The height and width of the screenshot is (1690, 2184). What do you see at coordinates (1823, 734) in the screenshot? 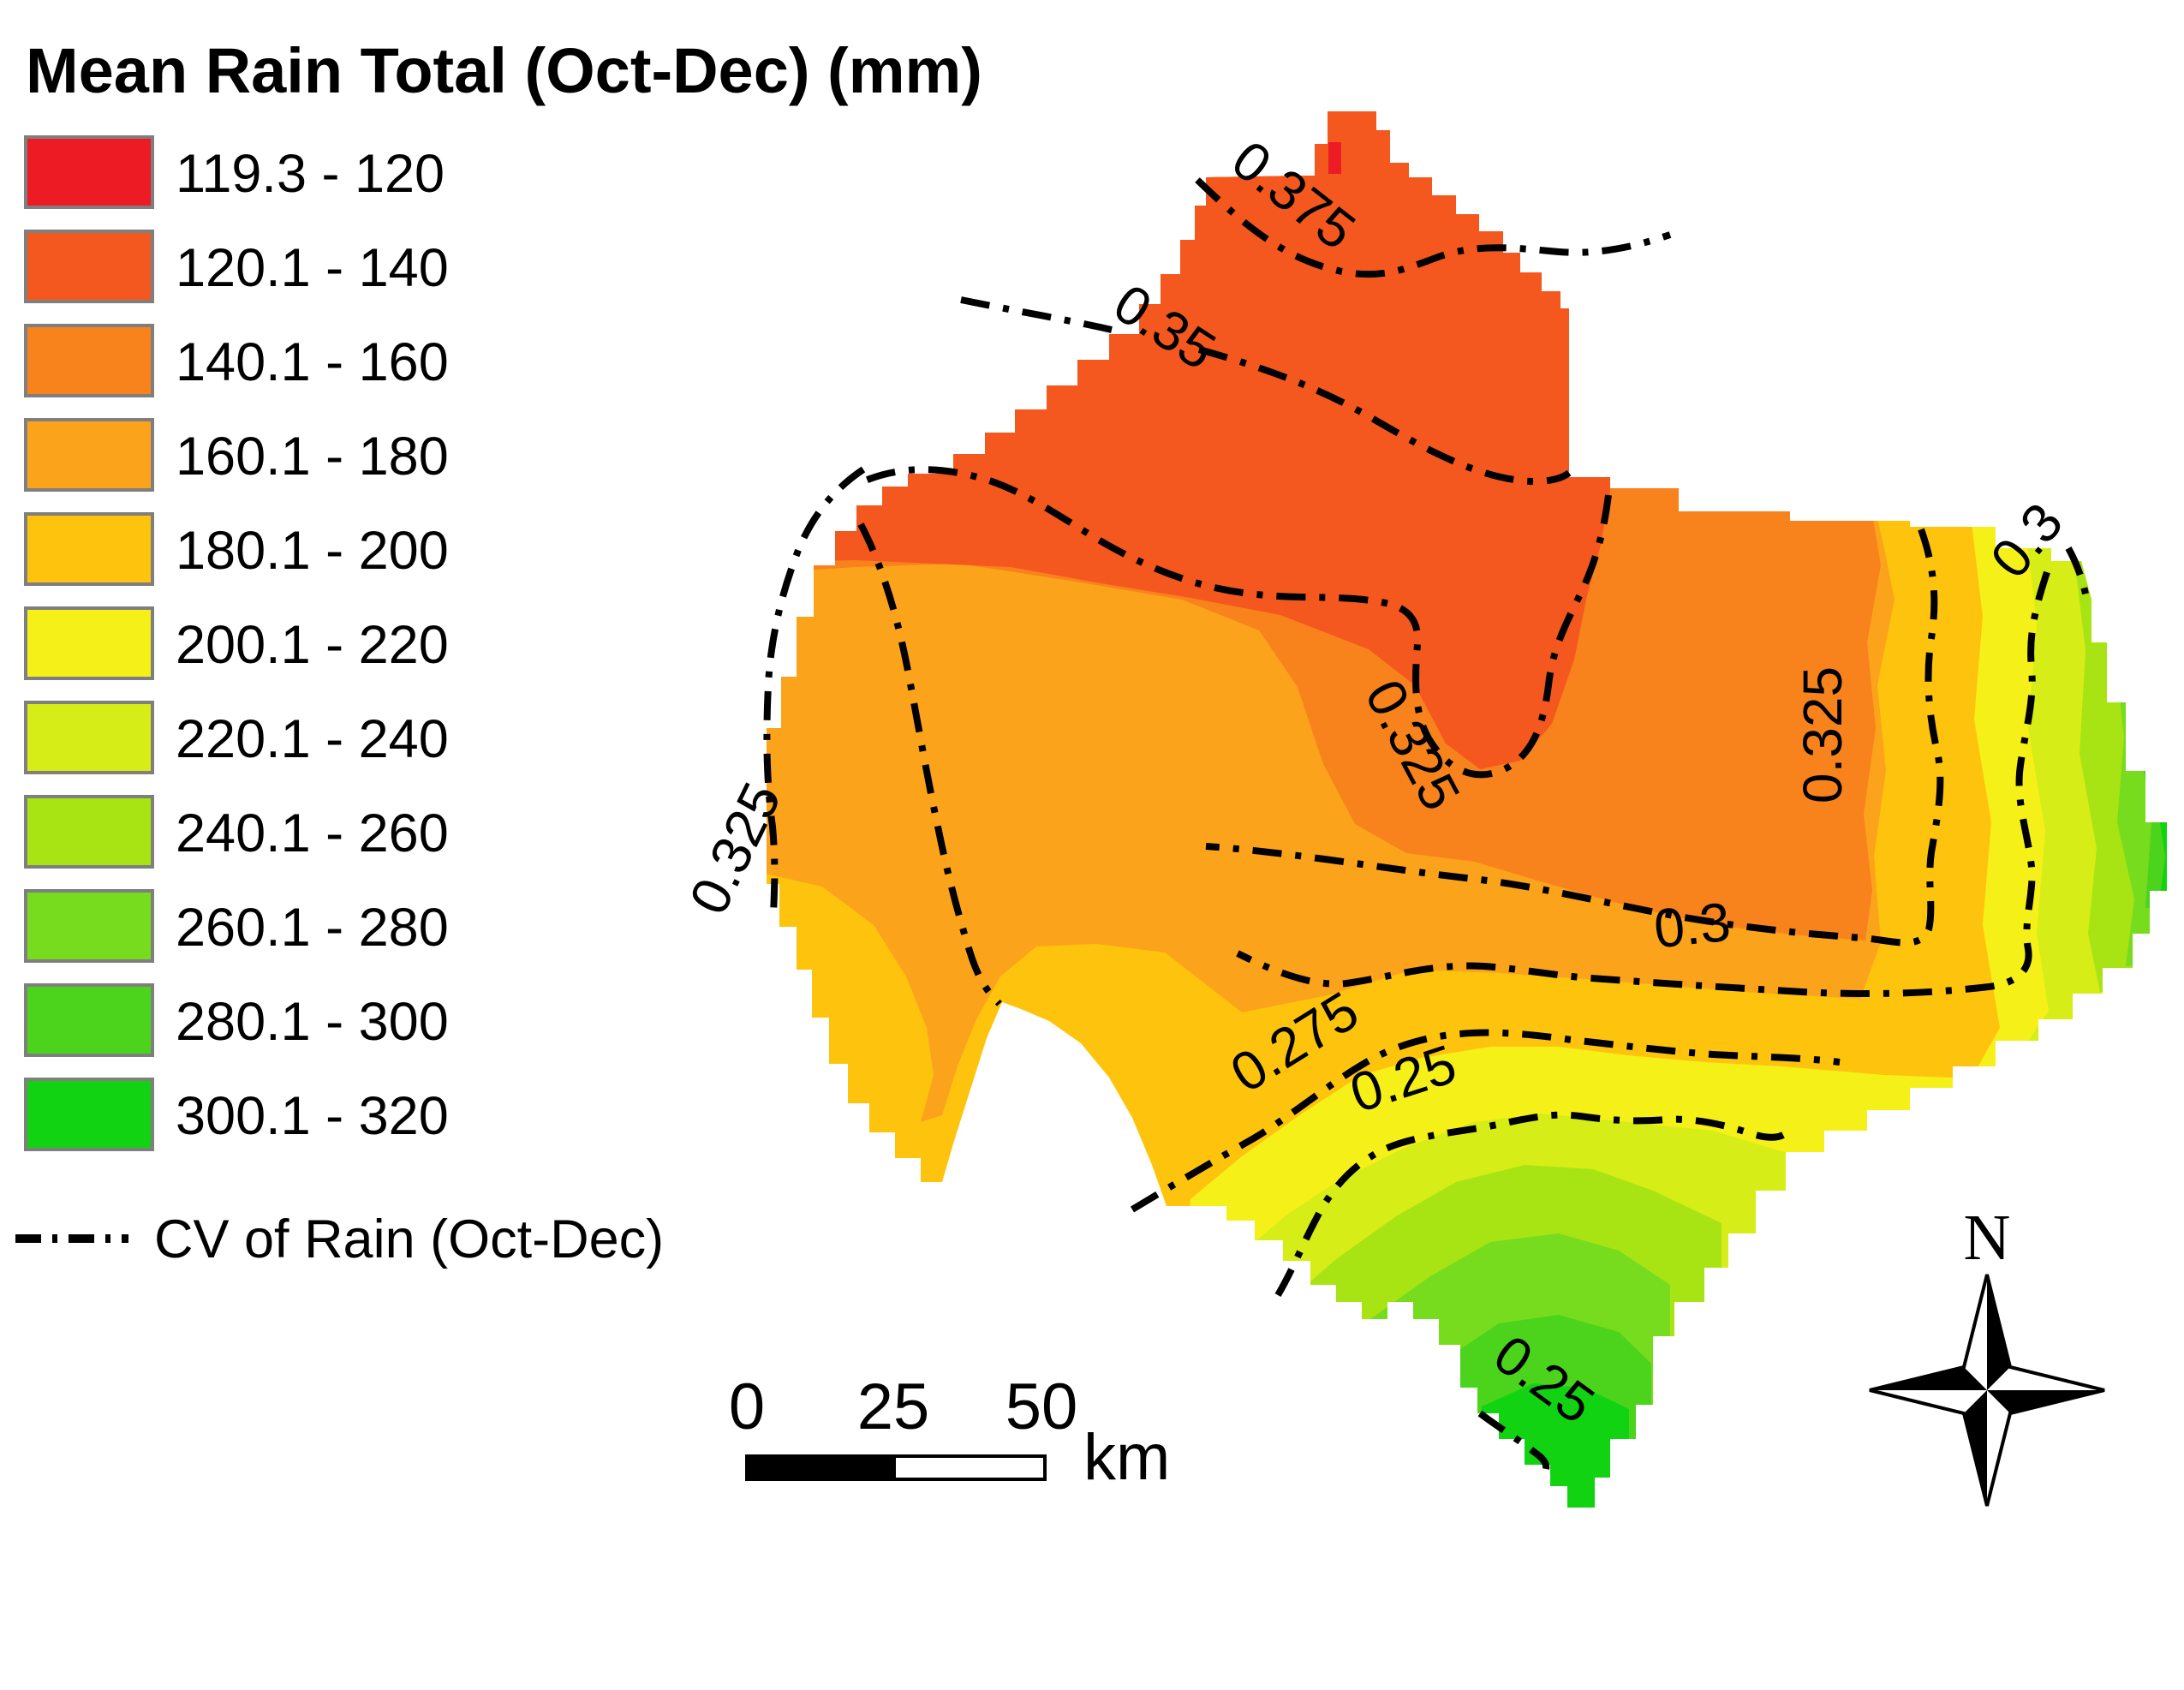
I see `contour-label: 0.325` at bounding box center [1823, 734].